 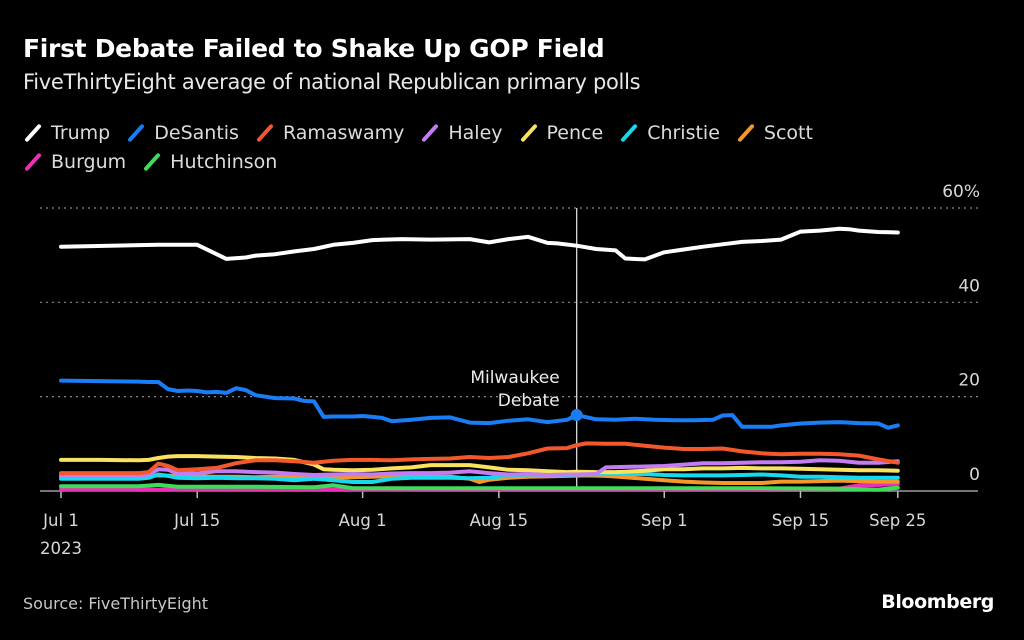 I want to click on x-tick-label: Jul 15, so click(x=196, y=520).